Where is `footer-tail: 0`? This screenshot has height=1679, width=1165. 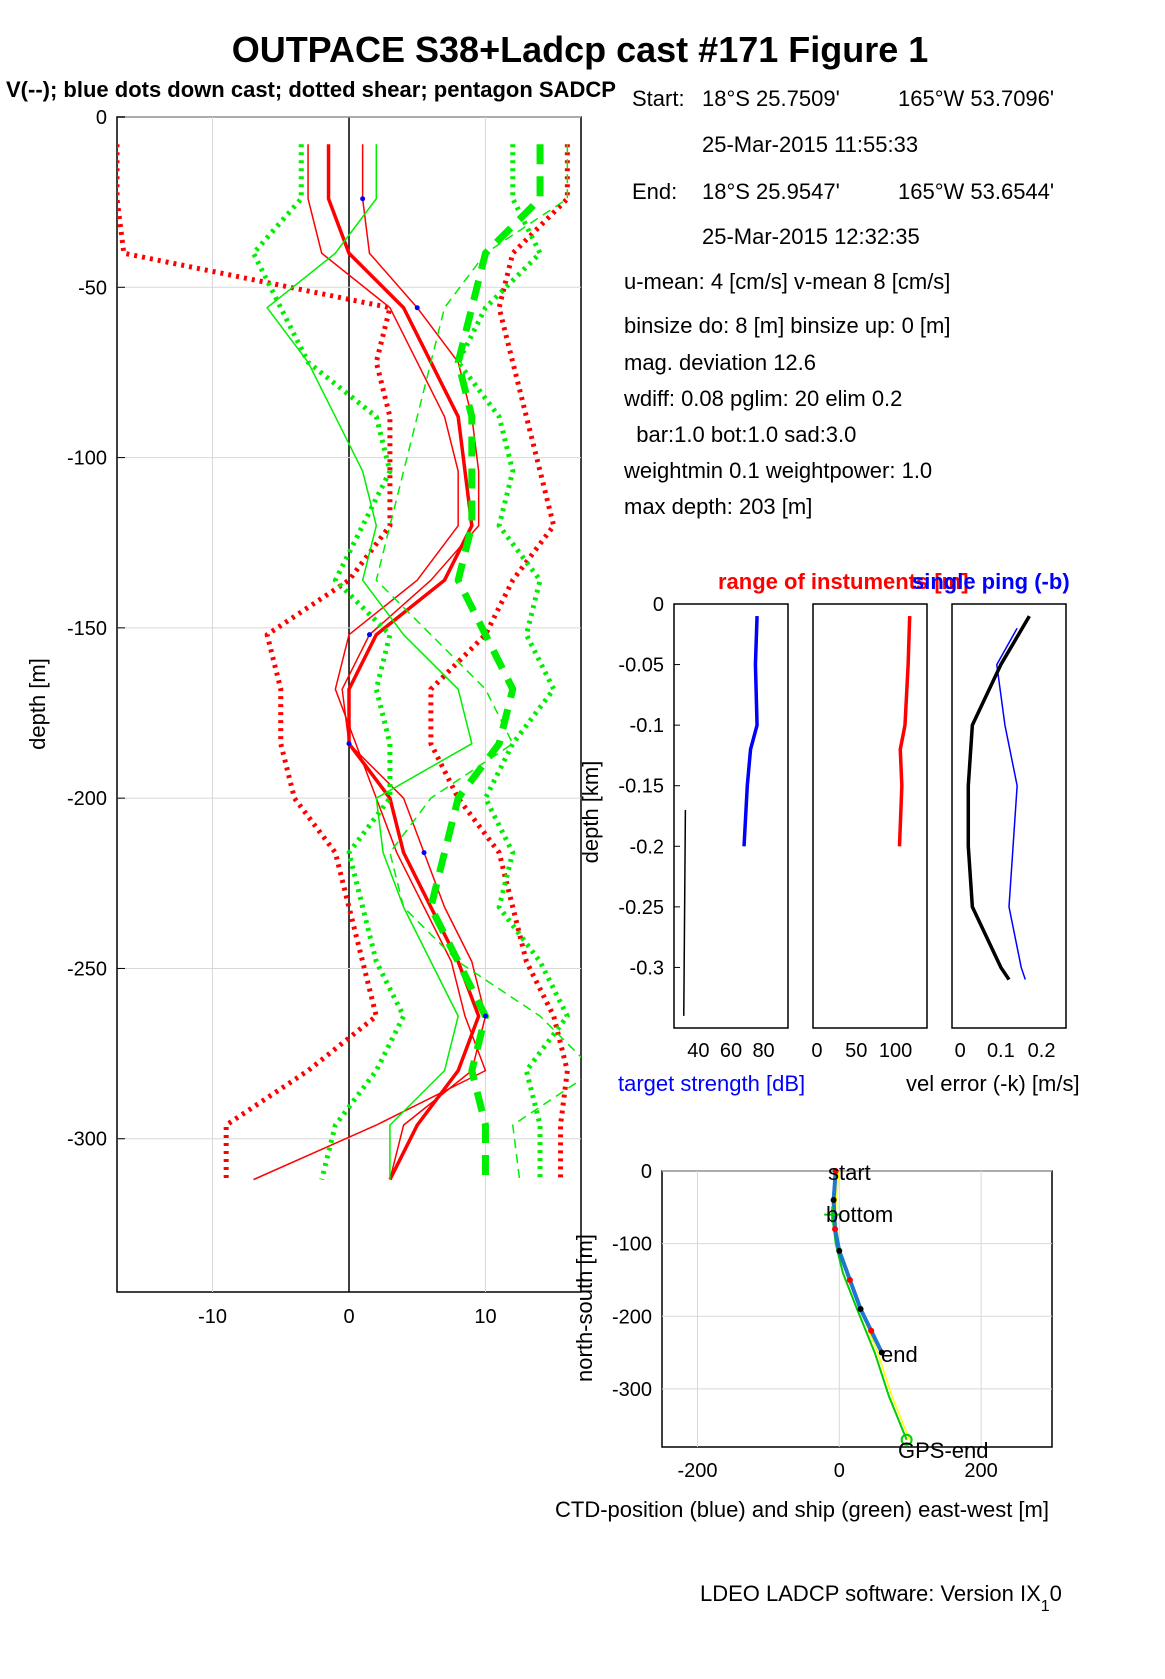
footer-tail: 0 is located at coordinates (1056, 1593).